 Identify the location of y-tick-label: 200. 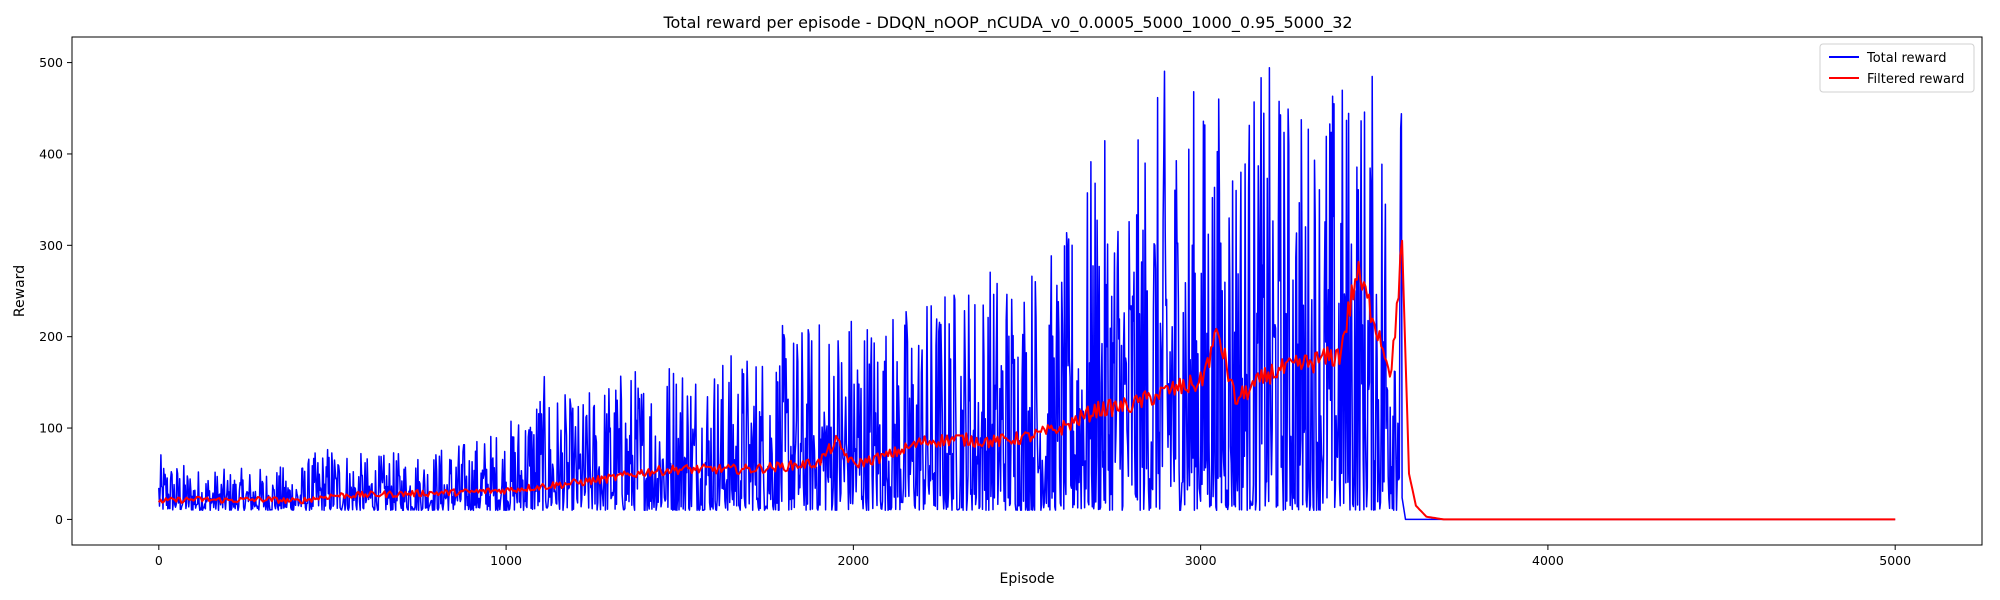
(51, 336).